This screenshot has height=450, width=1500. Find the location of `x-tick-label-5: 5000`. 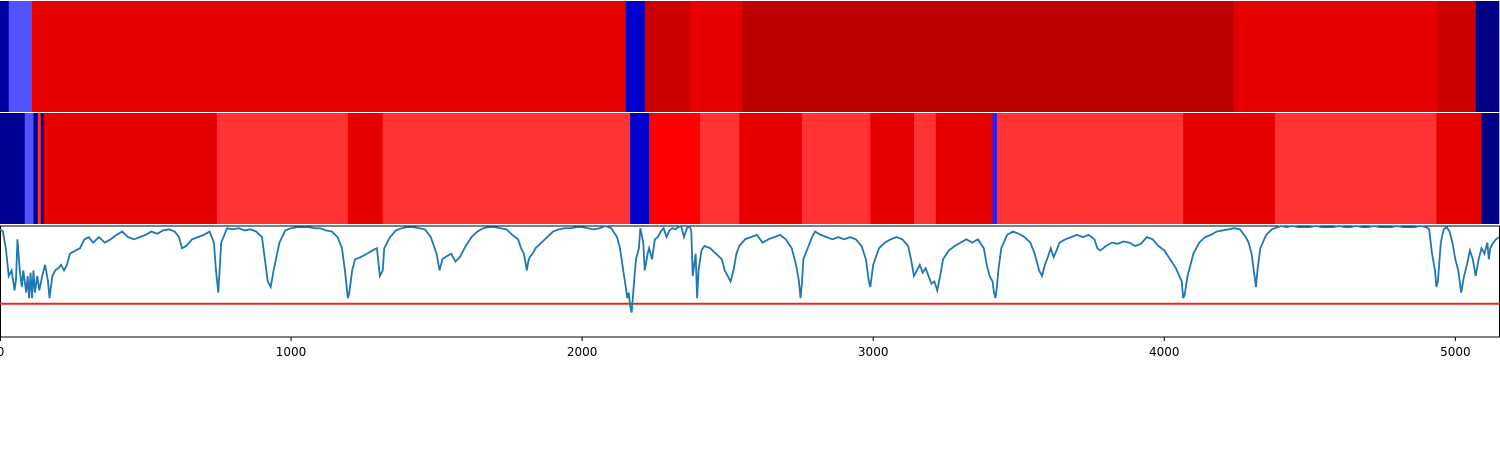

x-tick-label-5: 5000 is located at coordinates (1455, 352).